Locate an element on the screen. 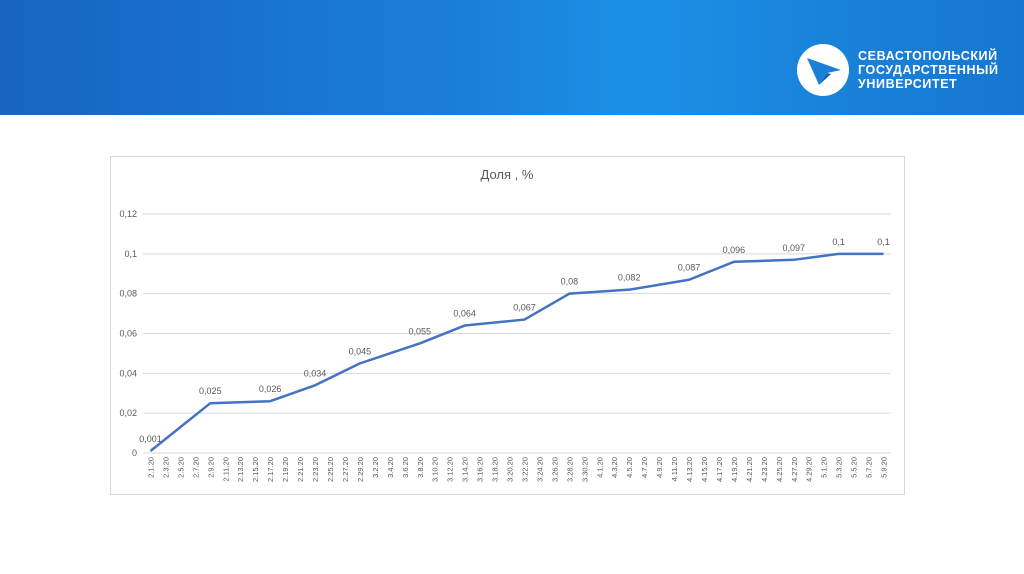 The width and height of the screenshot is (1024, 574). x-tick-label: 2.29.20 is located at coordinates (360, 469).